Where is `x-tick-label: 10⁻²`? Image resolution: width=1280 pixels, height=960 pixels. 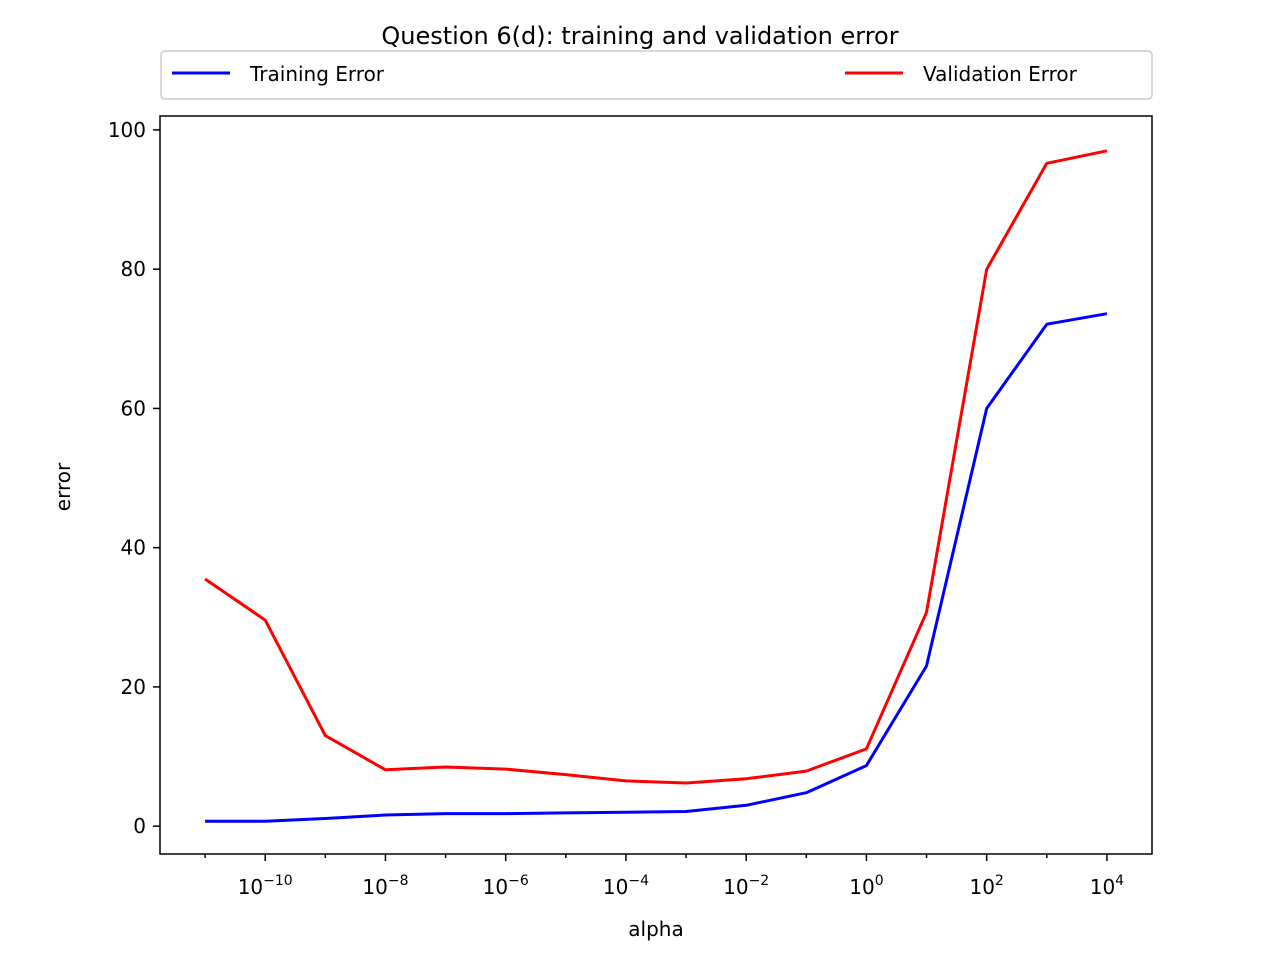 x-tick-label: 10⁻² is located at coordinates (746, 886).